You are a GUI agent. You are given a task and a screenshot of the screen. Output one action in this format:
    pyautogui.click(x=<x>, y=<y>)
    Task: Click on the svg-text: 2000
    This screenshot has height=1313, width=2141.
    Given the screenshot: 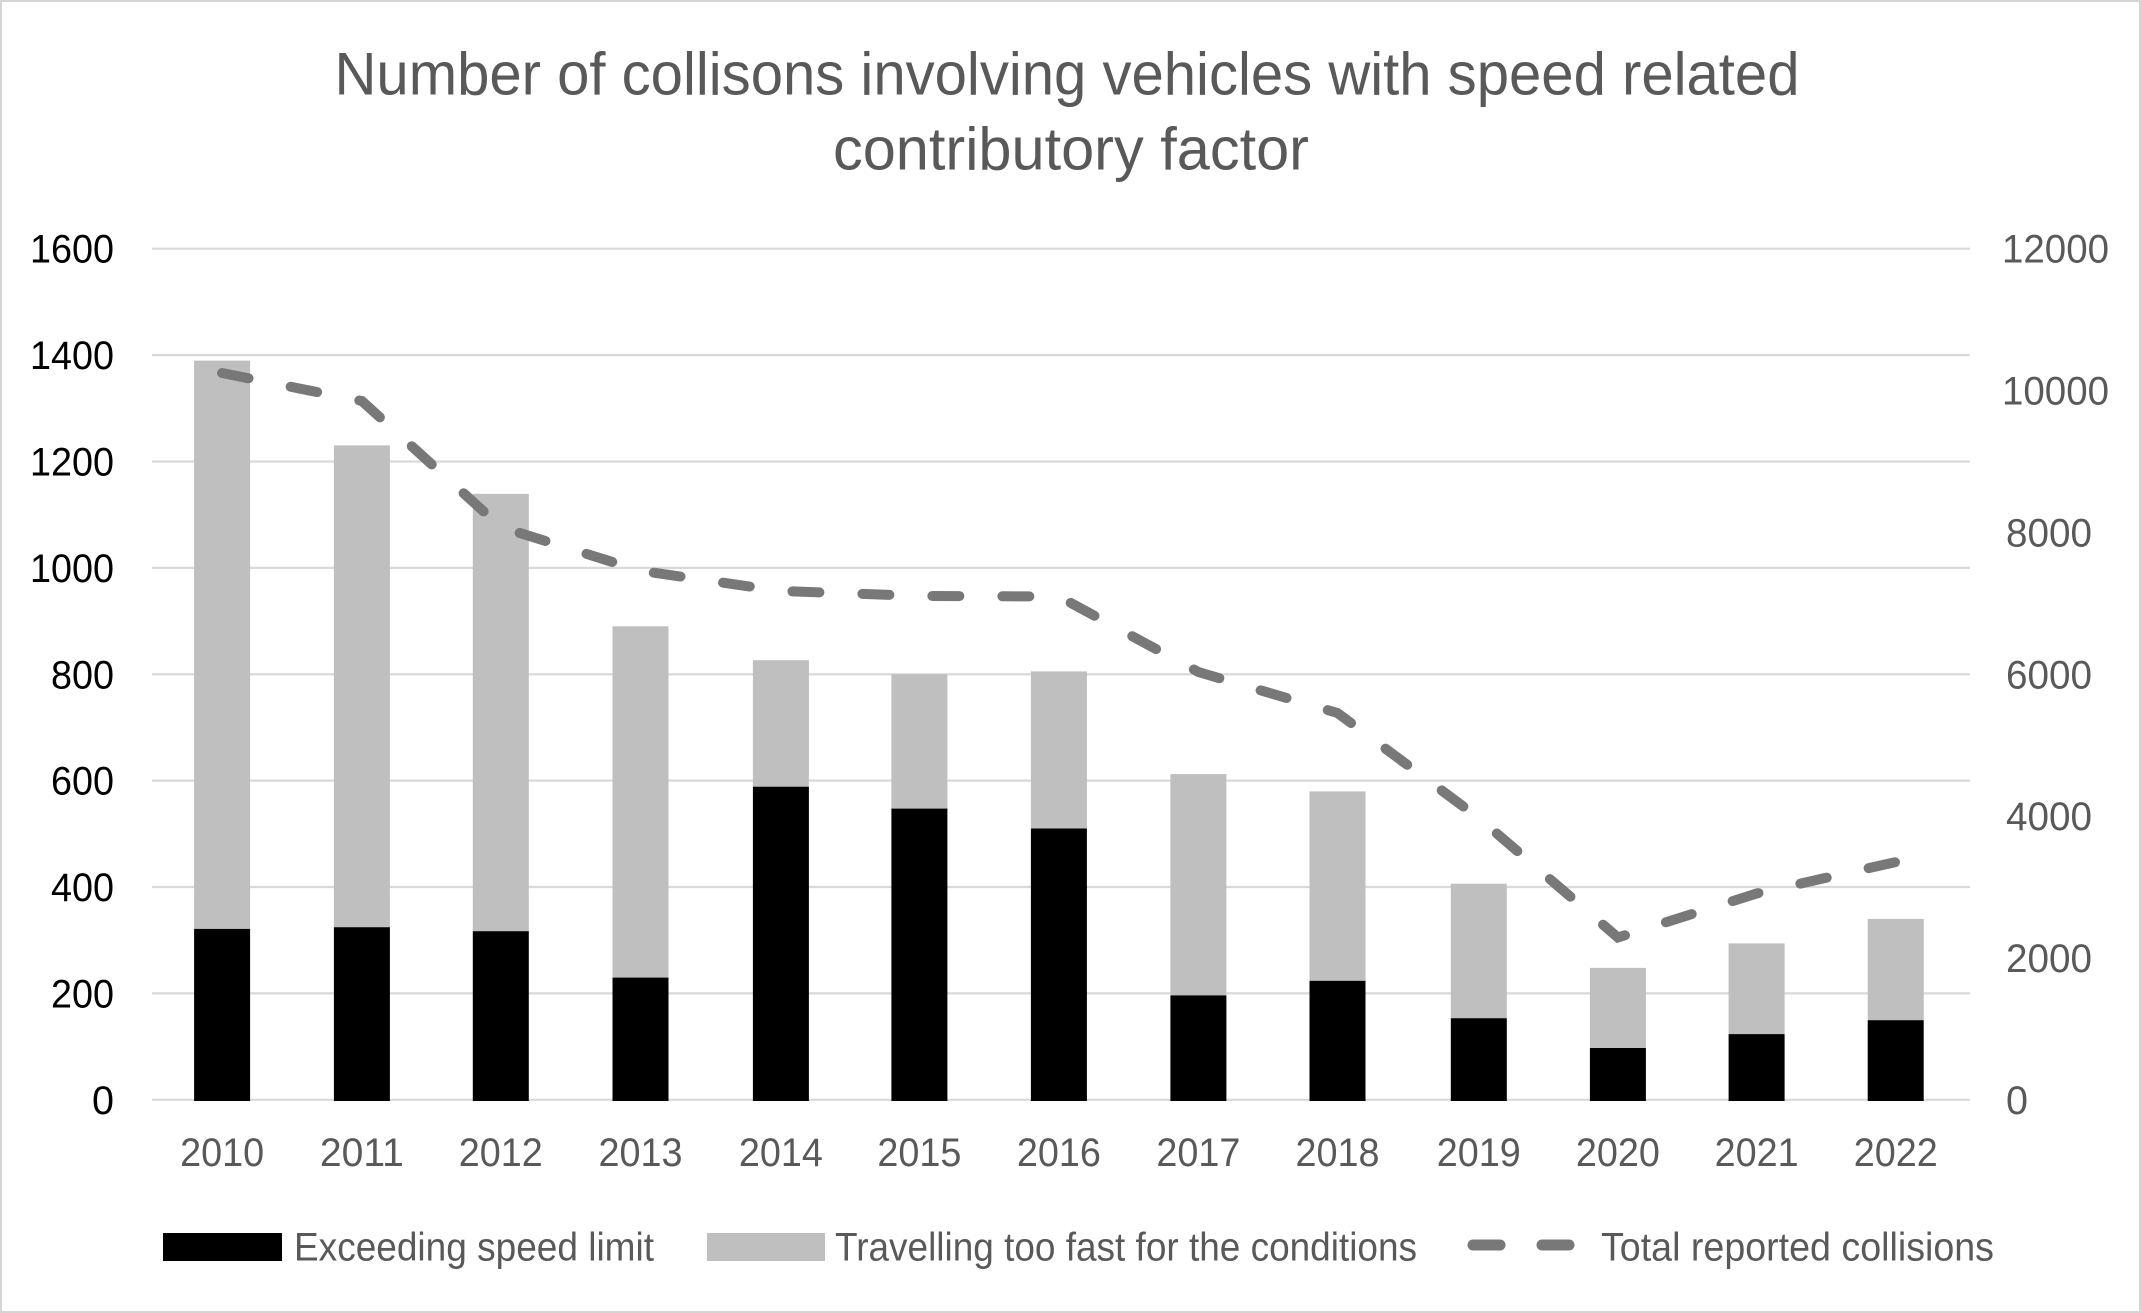 What is the action you would take?
    pyautogui.click(x=2049, y=959)
    